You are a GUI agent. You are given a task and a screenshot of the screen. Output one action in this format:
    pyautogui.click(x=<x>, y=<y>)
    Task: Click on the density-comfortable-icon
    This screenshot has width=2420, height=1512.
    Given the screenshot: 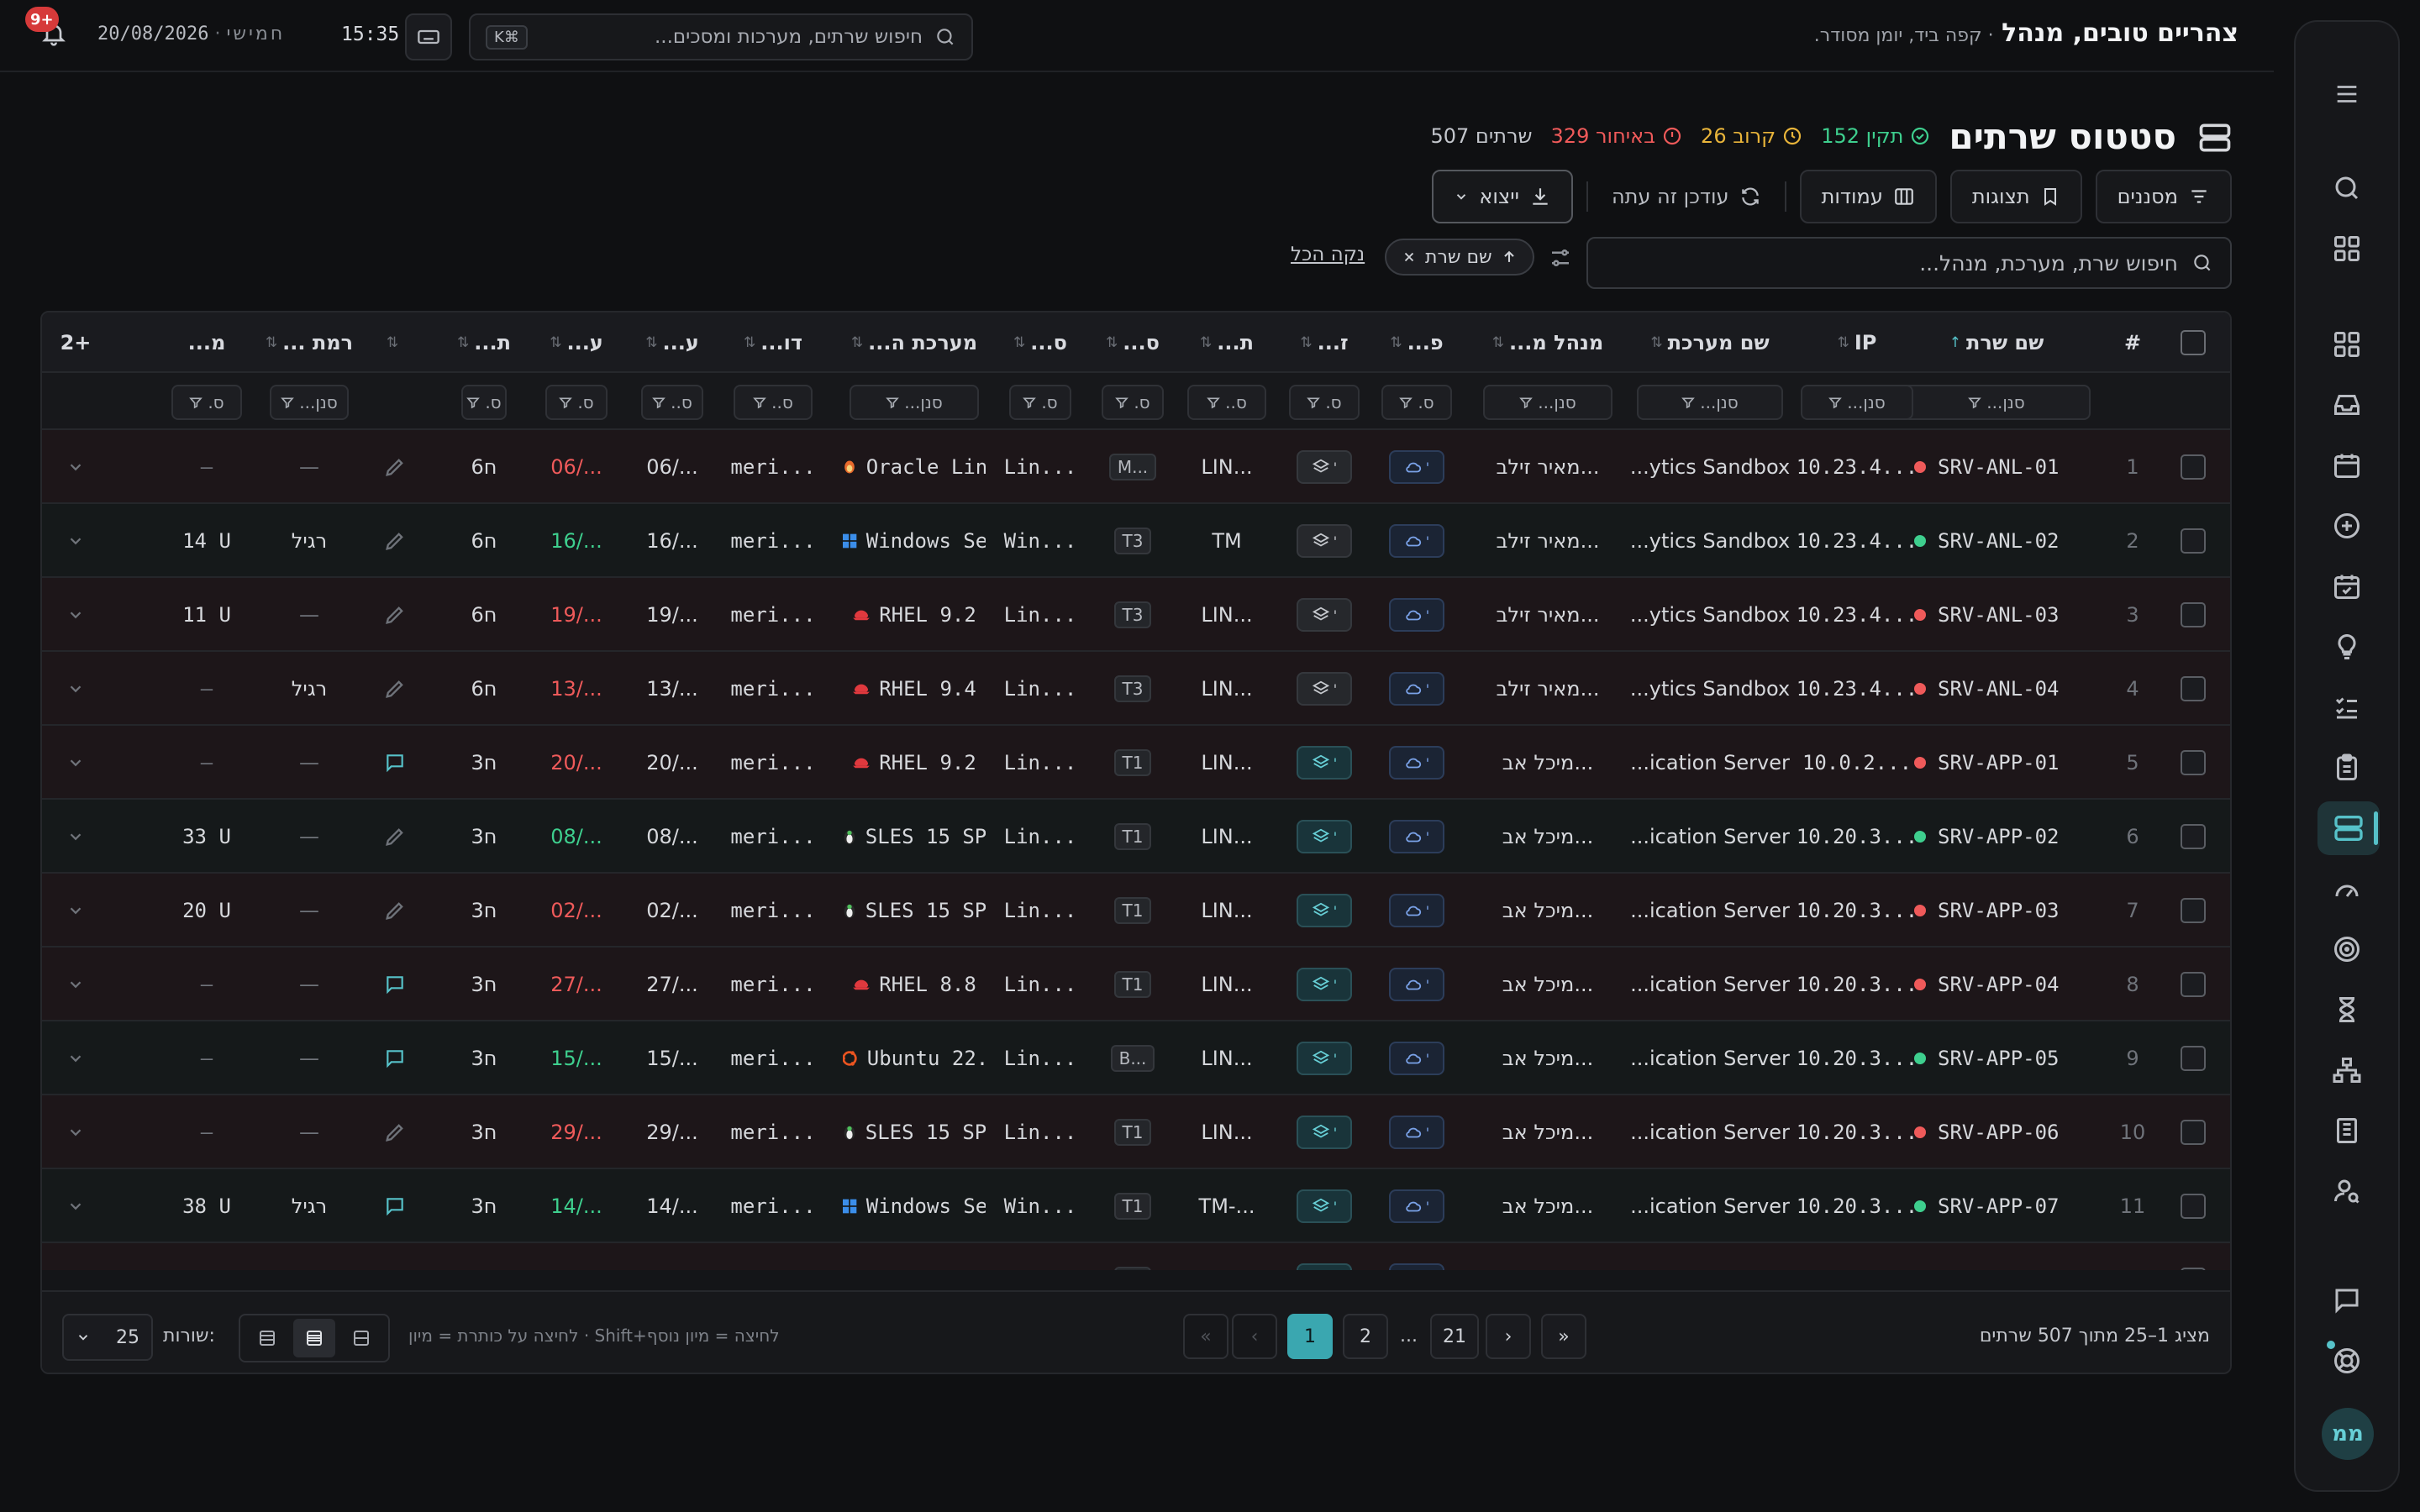 What is the action you would take?
    pyautogui.click(x=267, y=1338)
    